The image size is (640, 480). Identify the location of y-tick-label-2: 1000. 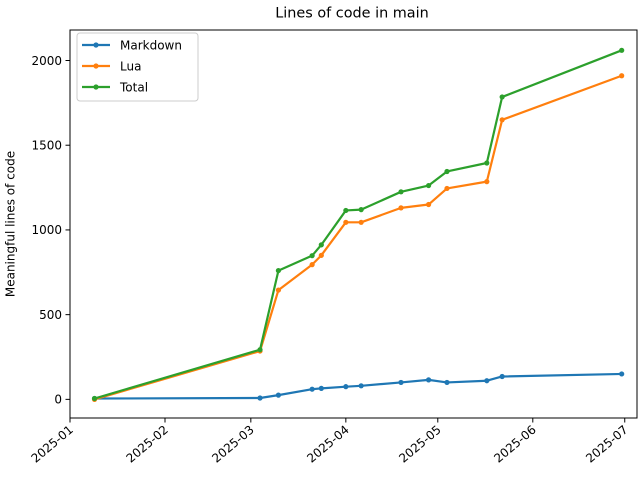
(46, 230).